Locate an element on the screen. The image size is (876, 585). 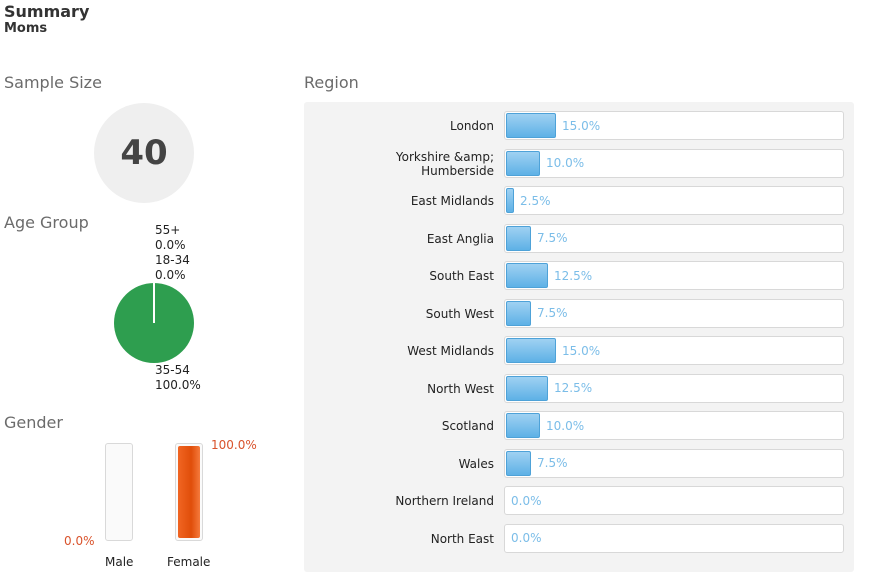
region-row: Scotland 10.0% is located at coordinates (579, 426).